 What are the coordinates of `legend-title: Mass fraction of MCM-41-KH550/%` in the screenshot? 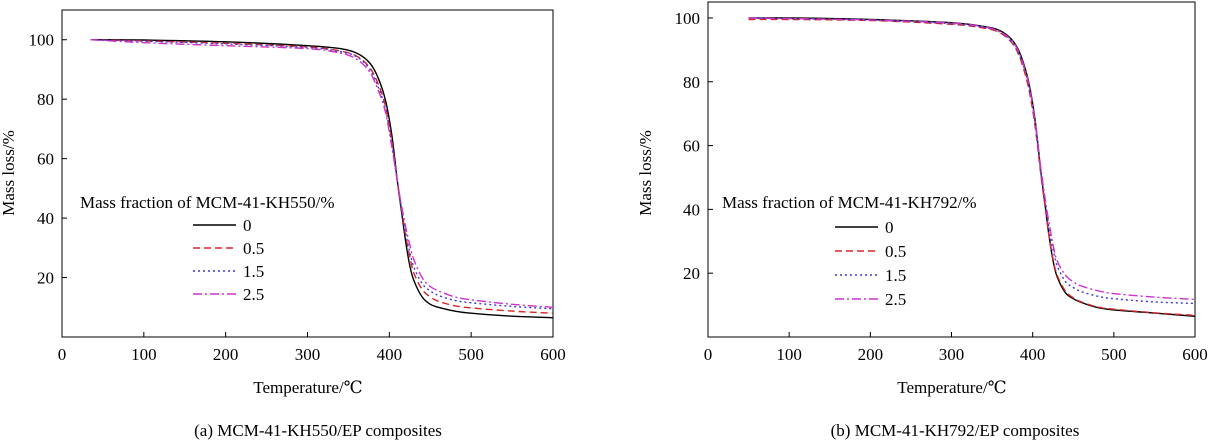 It's located at (207, 202).